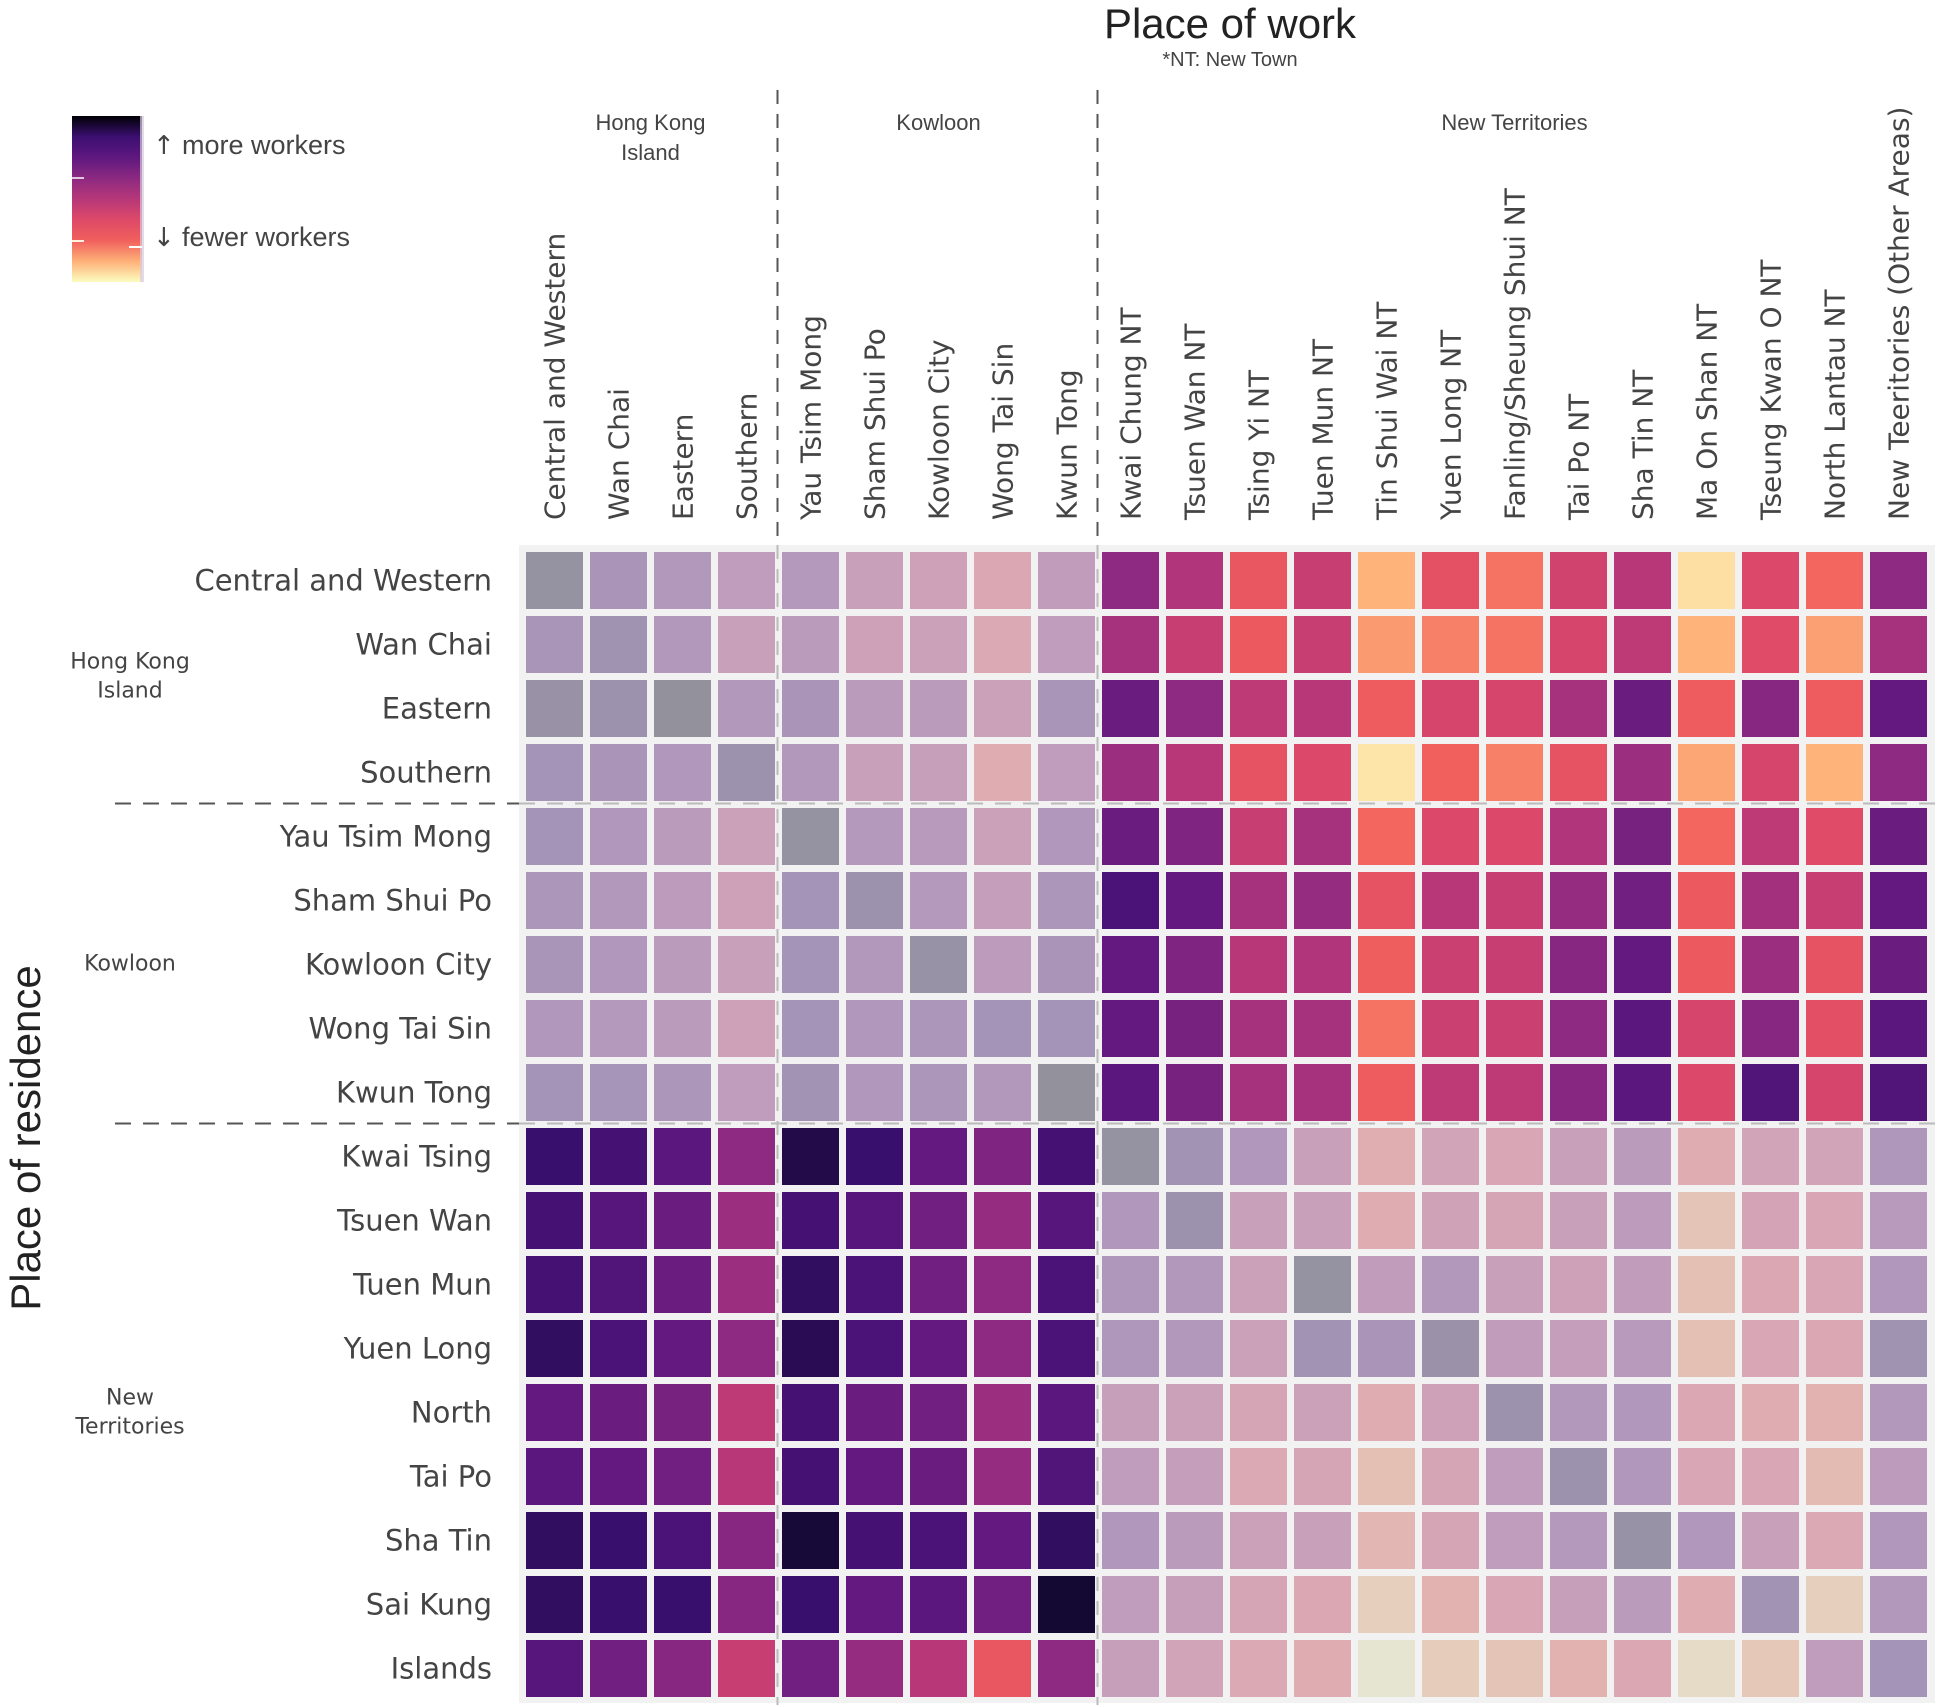 The height and width of the screenshot is (1707, 1939). Describe the element at coordinates (1835, 404) in the screenshot. I see `x-tick-label: North Lantau NT` at that location.